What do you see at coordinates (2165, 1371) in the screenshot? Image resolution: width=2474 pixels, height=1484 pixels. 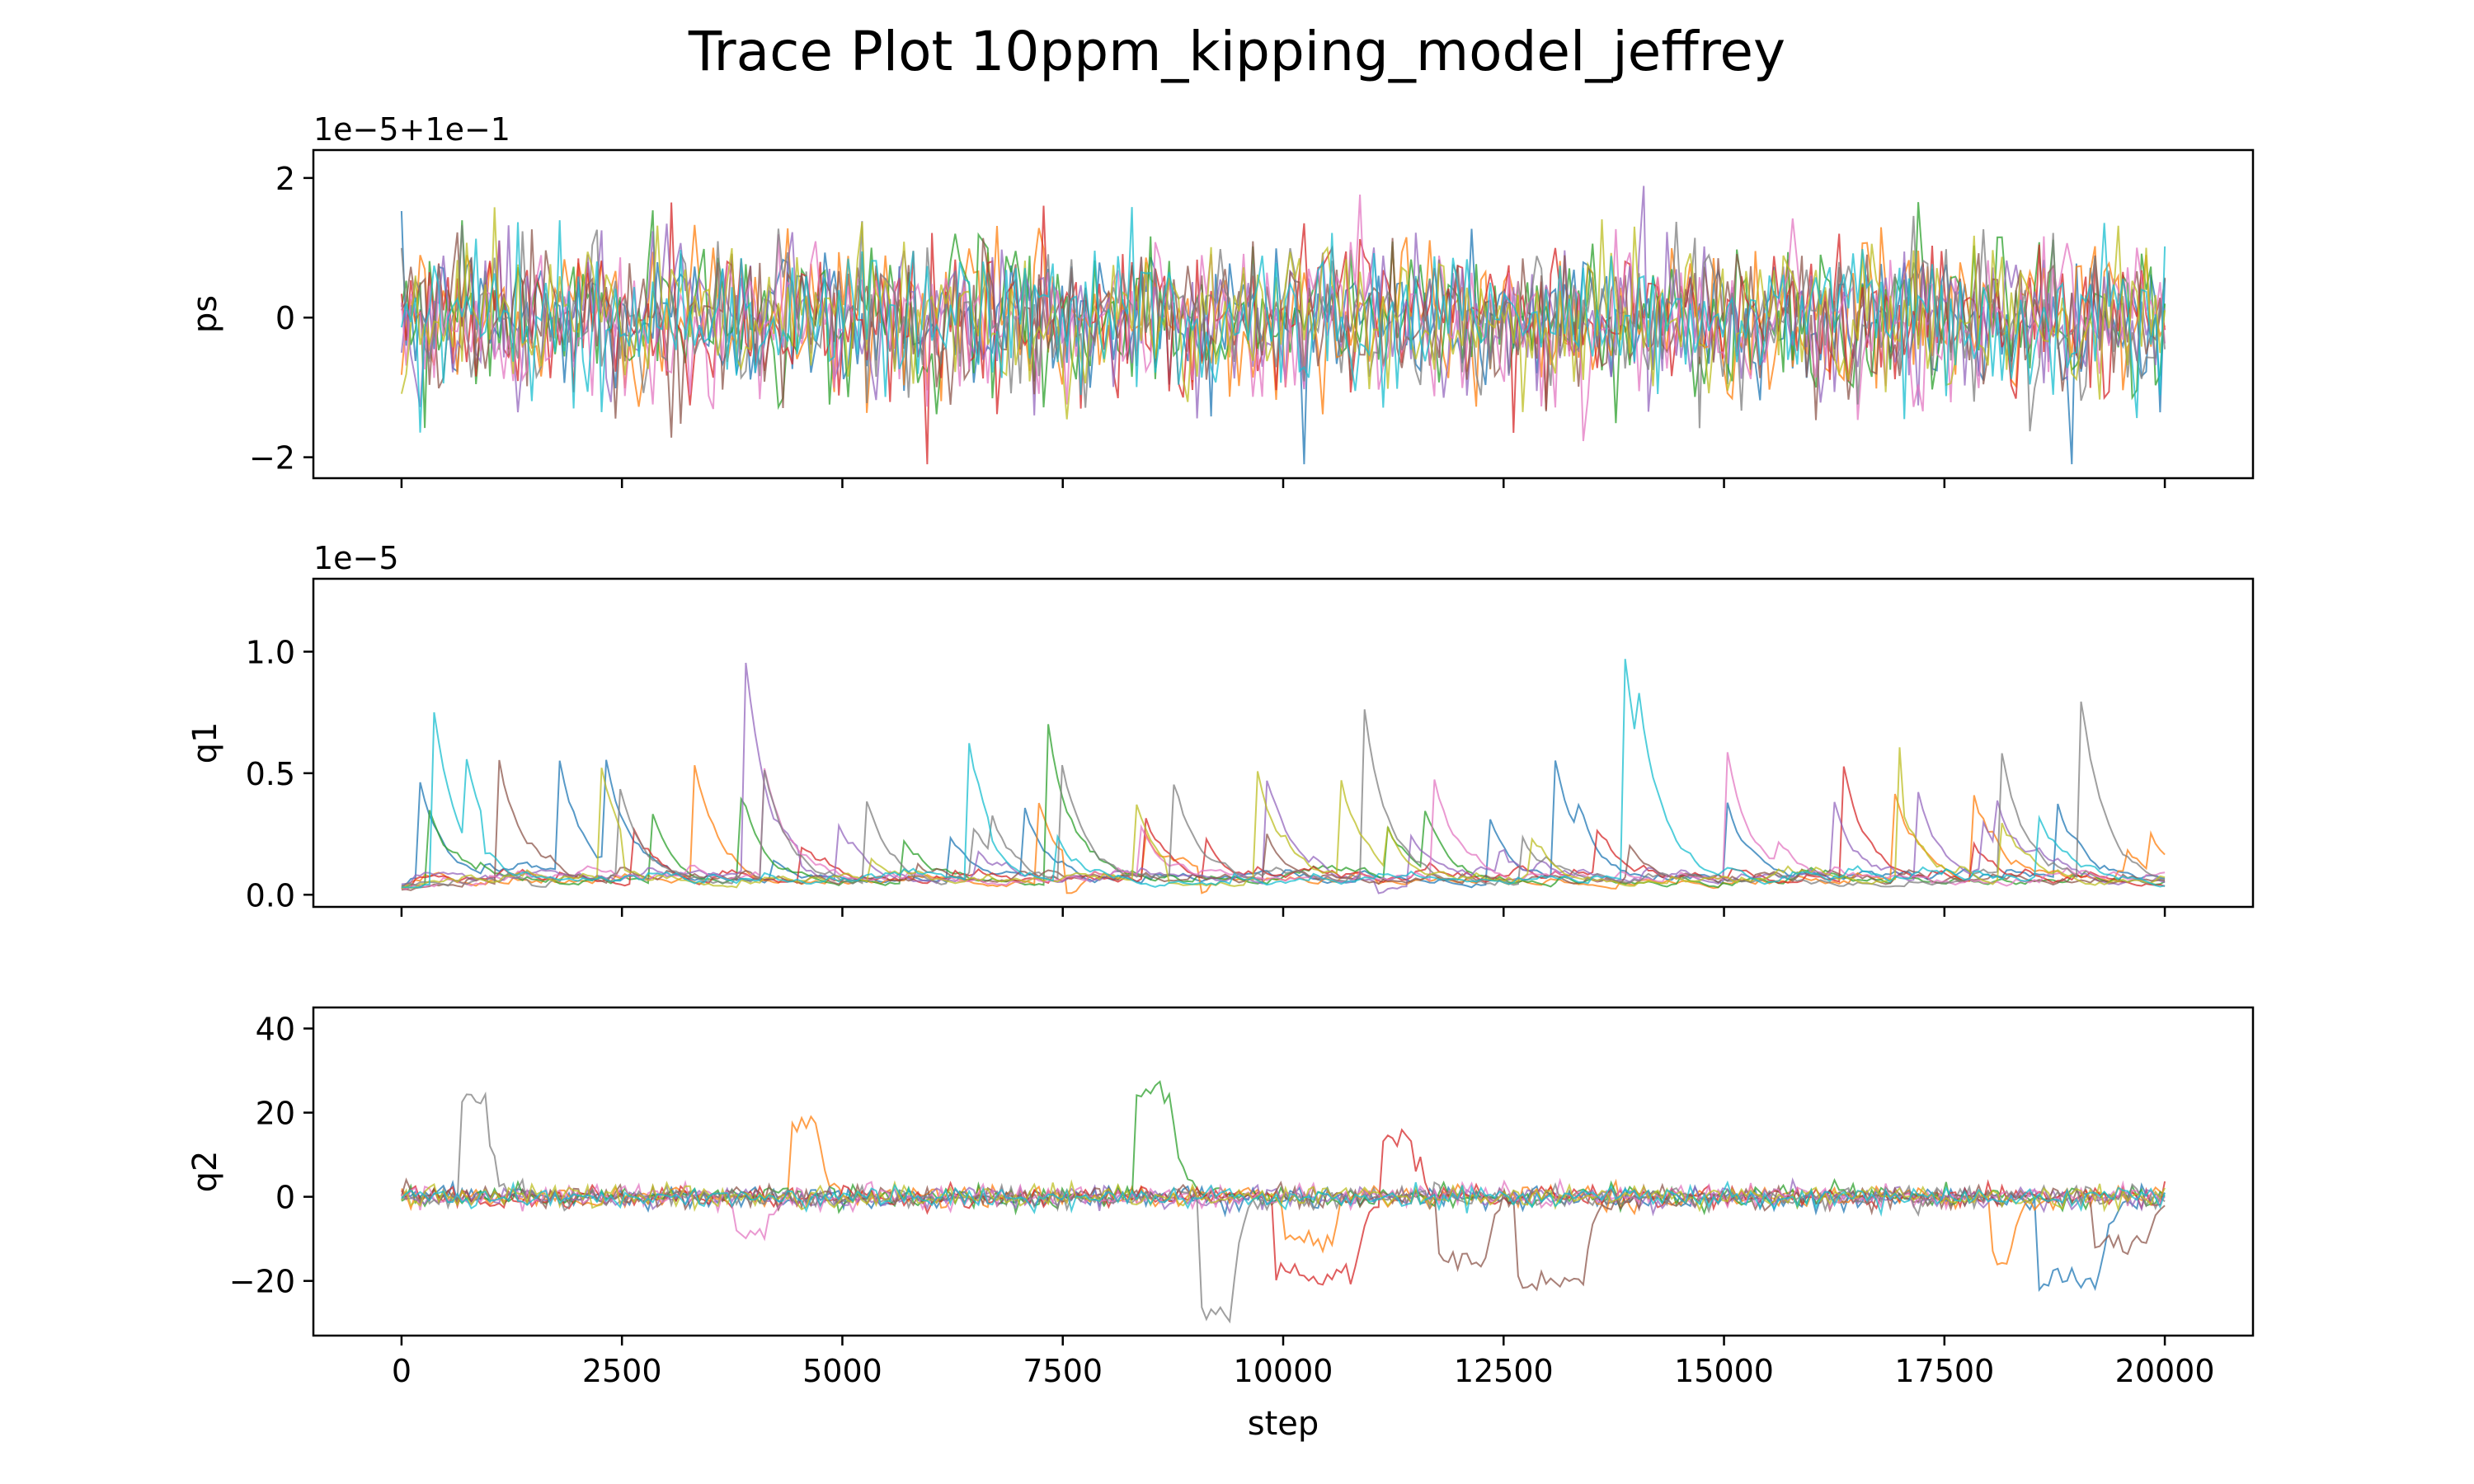 I see `x-tick-label: 20000` at bounding box center [2165, 1371].